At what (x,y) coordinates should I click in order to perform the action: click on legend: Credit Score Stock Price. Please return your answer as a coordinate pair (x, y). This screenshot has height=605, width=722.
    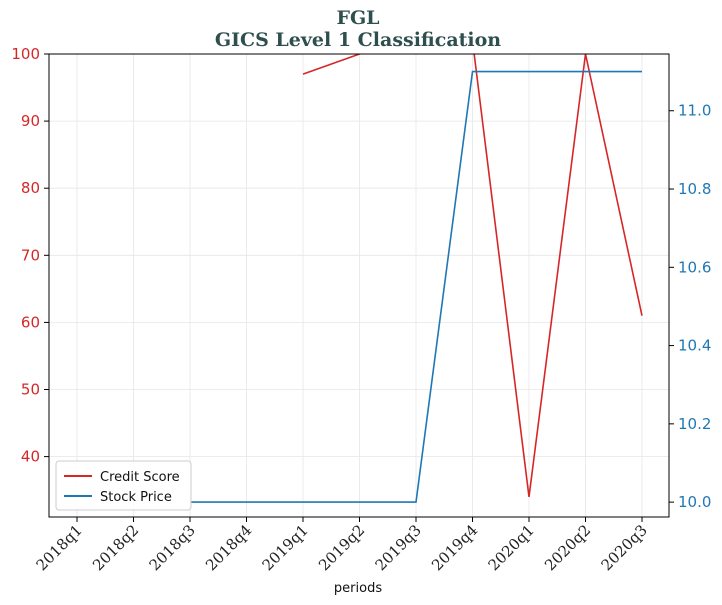
    Looking at the image, I should click on (123, 485).